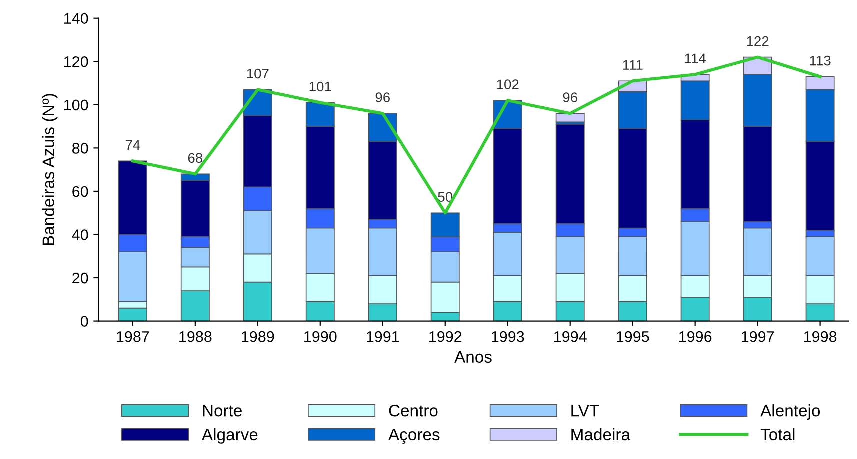  I want to click on x-tick-label: 1991, so click(383, 336).